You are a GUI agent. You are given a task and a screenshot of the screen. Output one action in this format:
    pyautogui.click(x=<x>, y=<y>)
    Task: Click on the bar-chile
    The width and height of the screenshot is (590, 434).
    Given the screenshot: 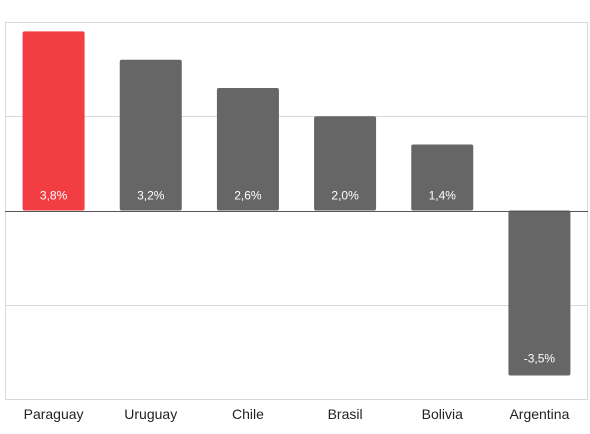 What is the action you would take?
    pyautogui.click(x=247, y=149)
    